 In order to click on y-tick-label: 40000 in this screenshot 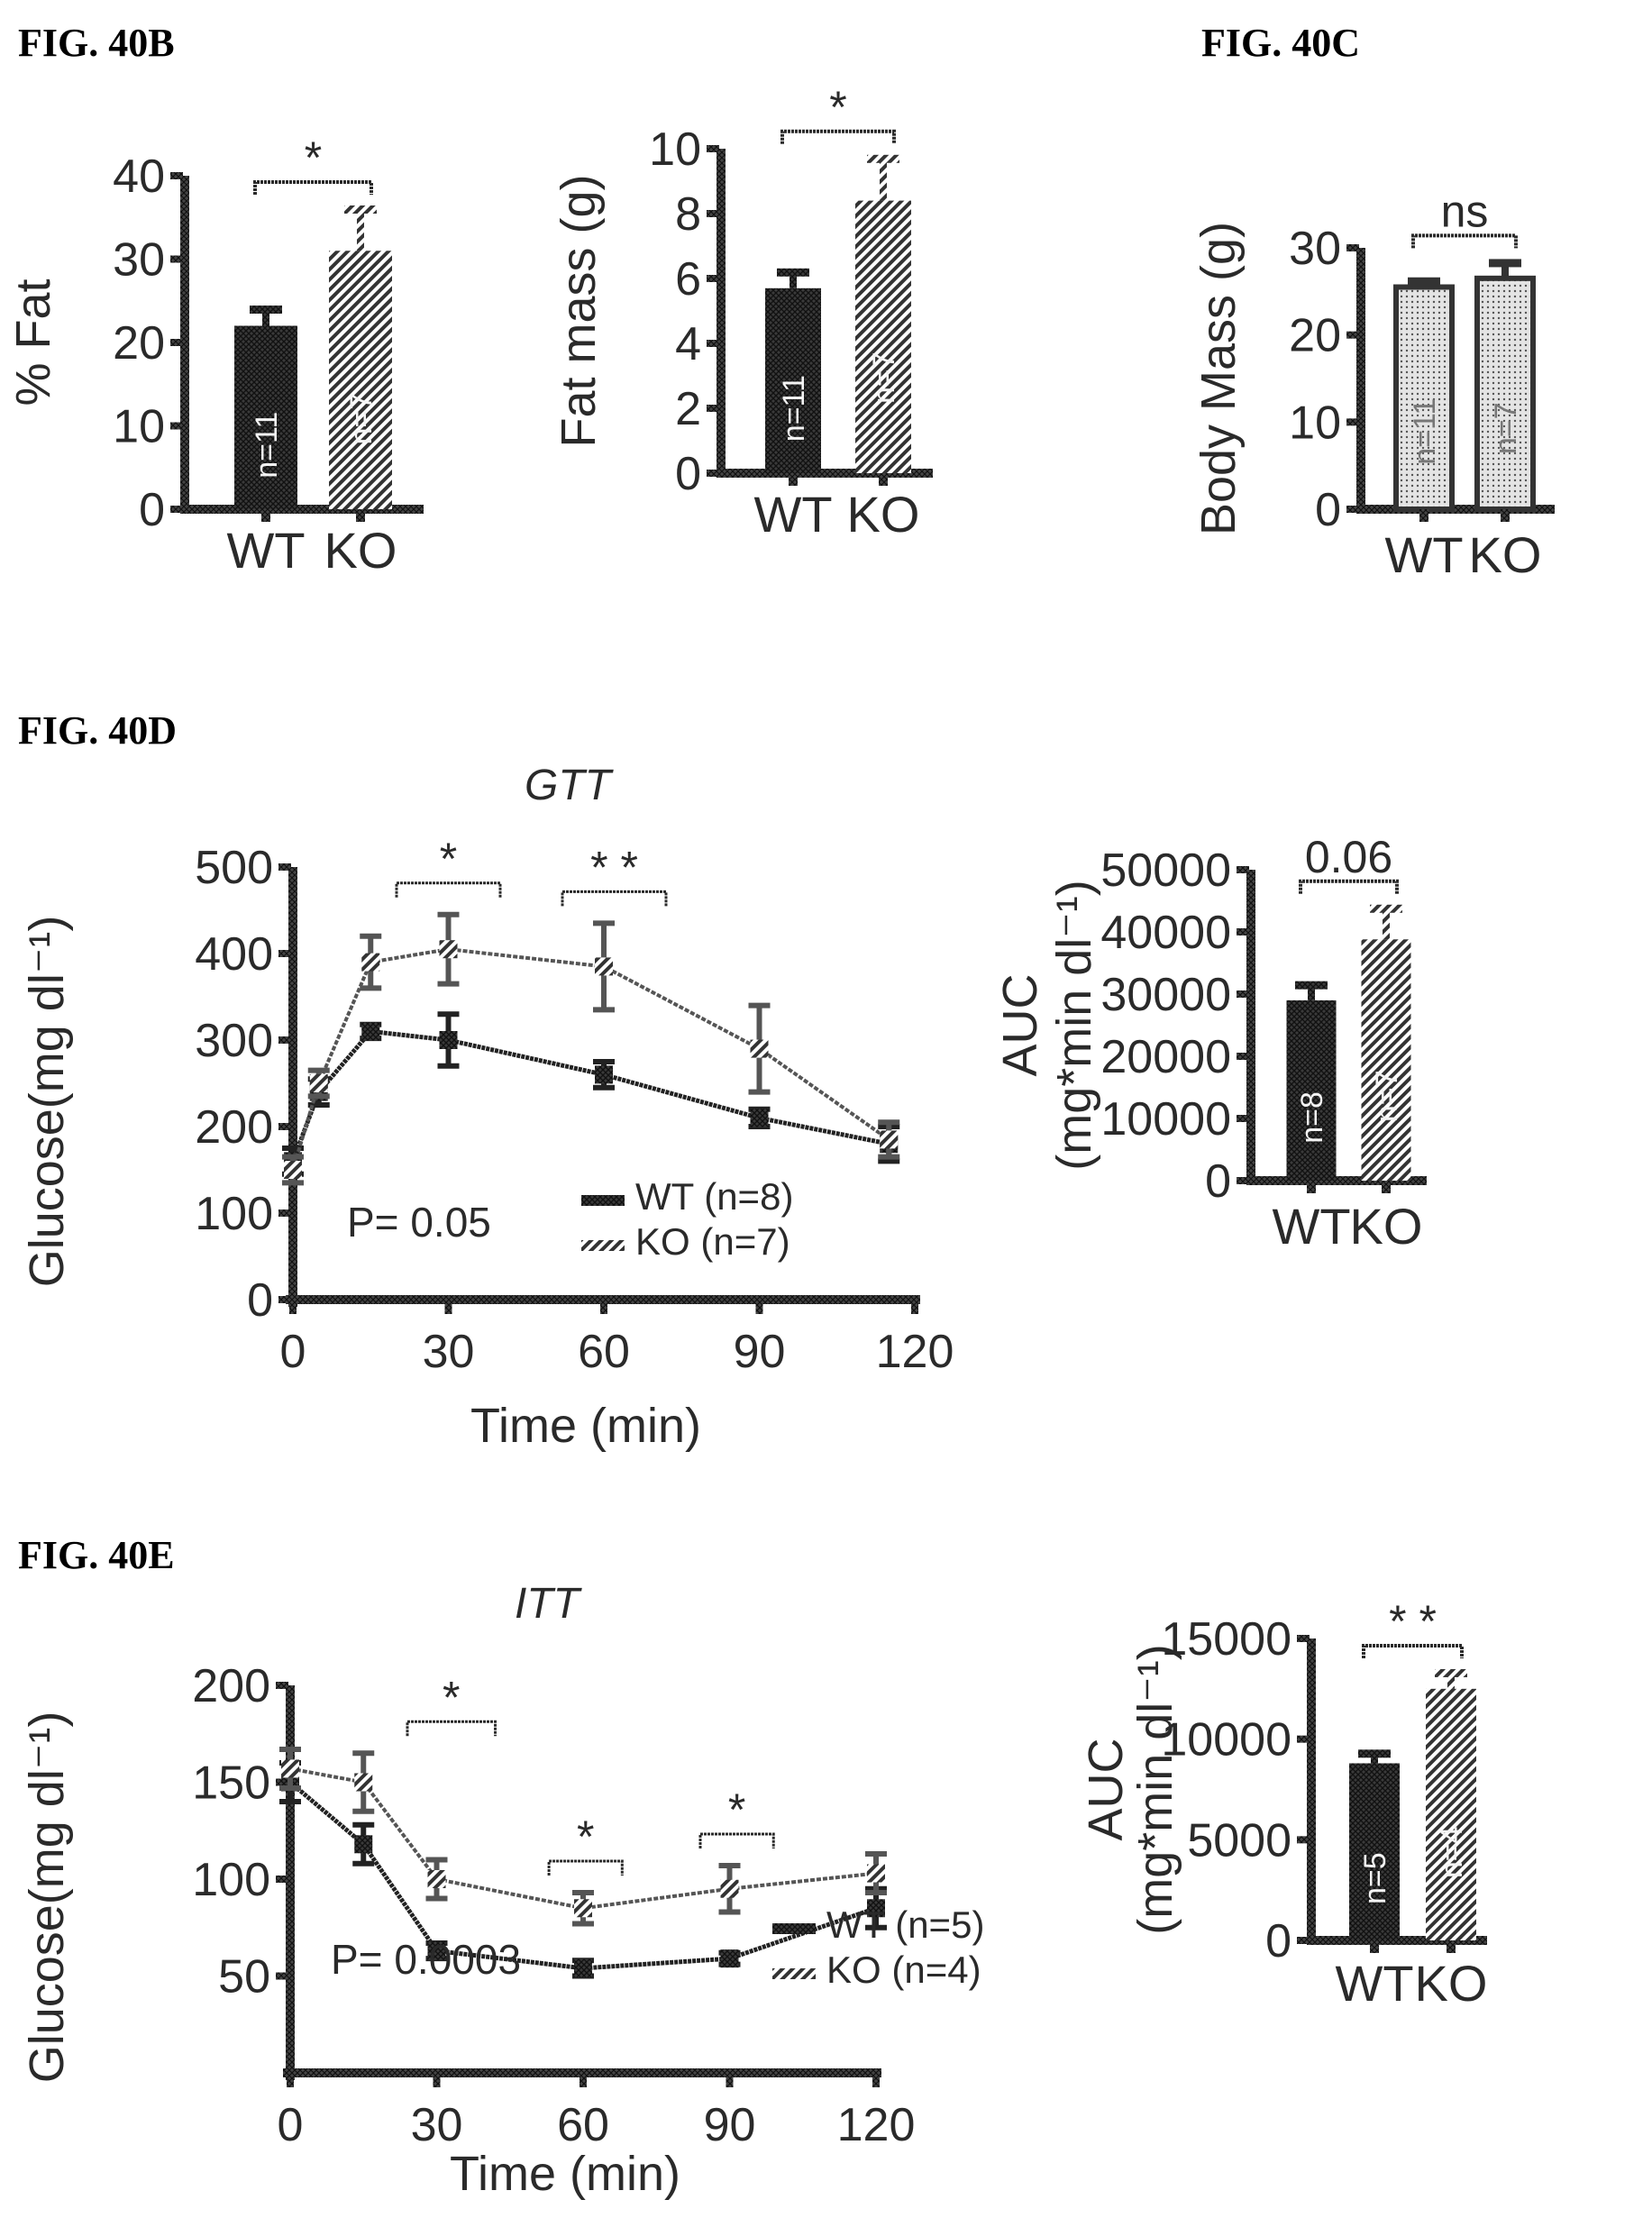, I will do `click(1165, 933)`.